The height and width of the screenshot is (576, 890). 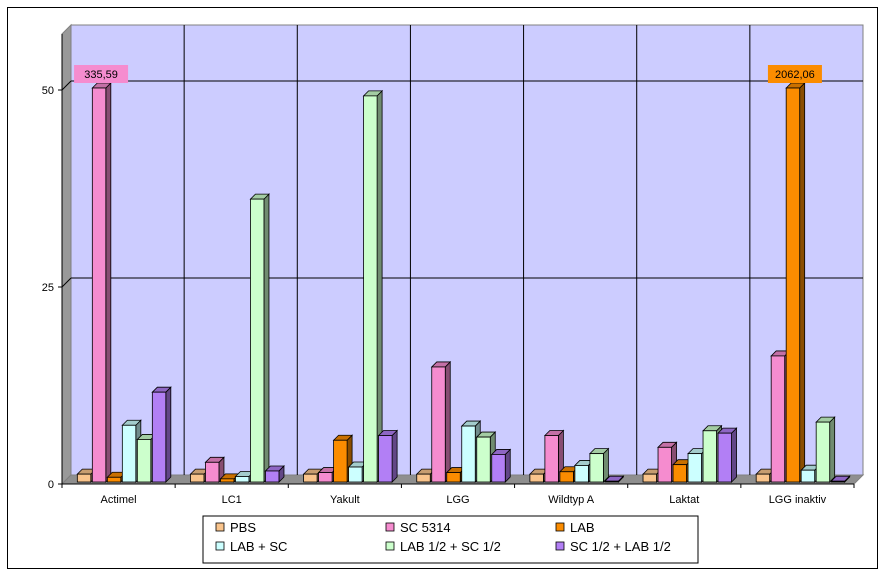 What do you see at coordinates (258, 546) in the screenshot?
I see `legend-label: LAB + SC` at bounding box center [258, 546].